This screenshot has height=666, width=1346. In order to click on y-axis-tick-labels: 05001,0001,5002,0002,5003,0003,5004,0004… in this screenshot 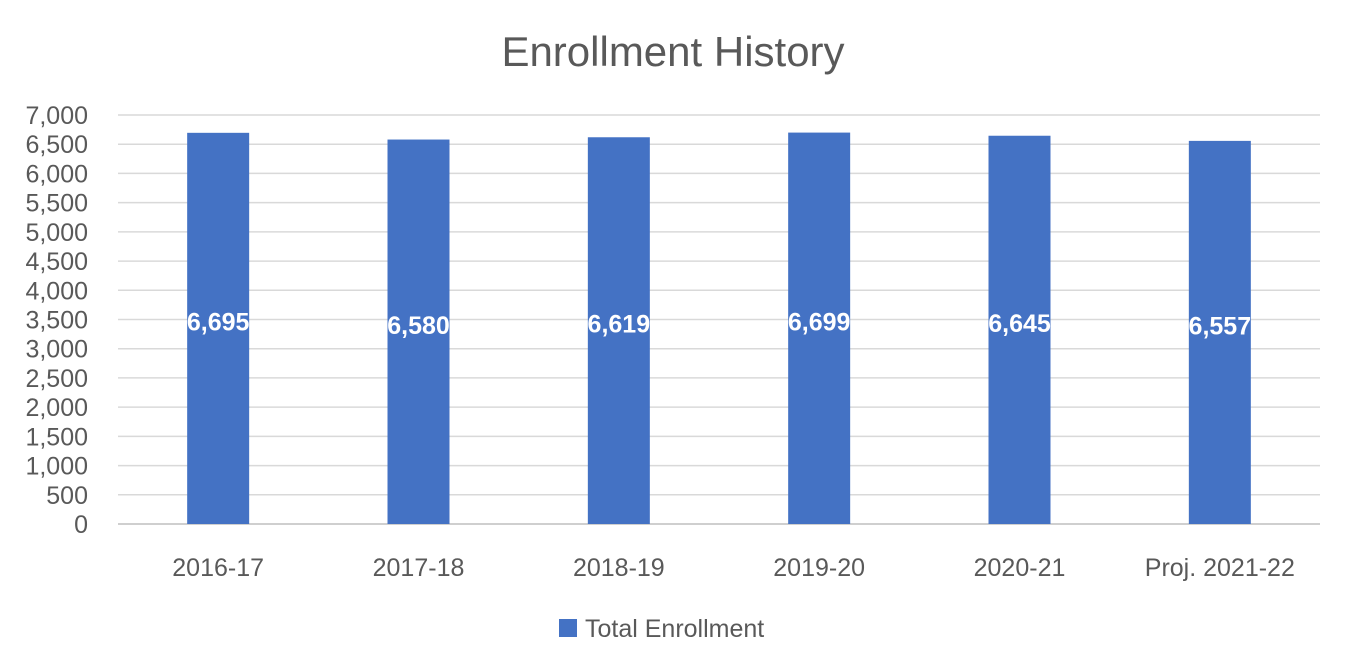, I will do `click(56, 320)`.